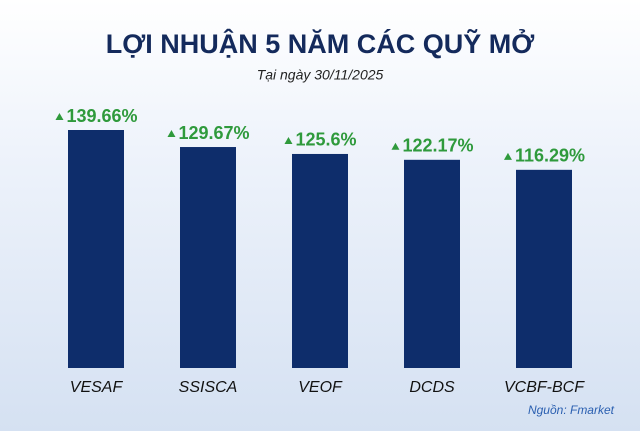 The width and height of the screenshot is (640, 431). What do you see at coordinates (320, 43) in the screenshot?
I see `chart-title: LỢI NHUẬN 5 NĂM CÁC QUỸ MỞ` at bounding box center [320, 43].